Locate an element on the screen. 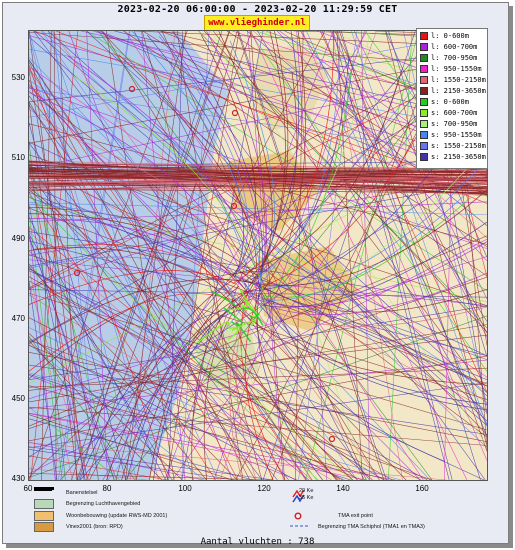 The width and height of the screenshot is (515, 550). legend-item: l: 700-950m is located at coordinates (453, 58).